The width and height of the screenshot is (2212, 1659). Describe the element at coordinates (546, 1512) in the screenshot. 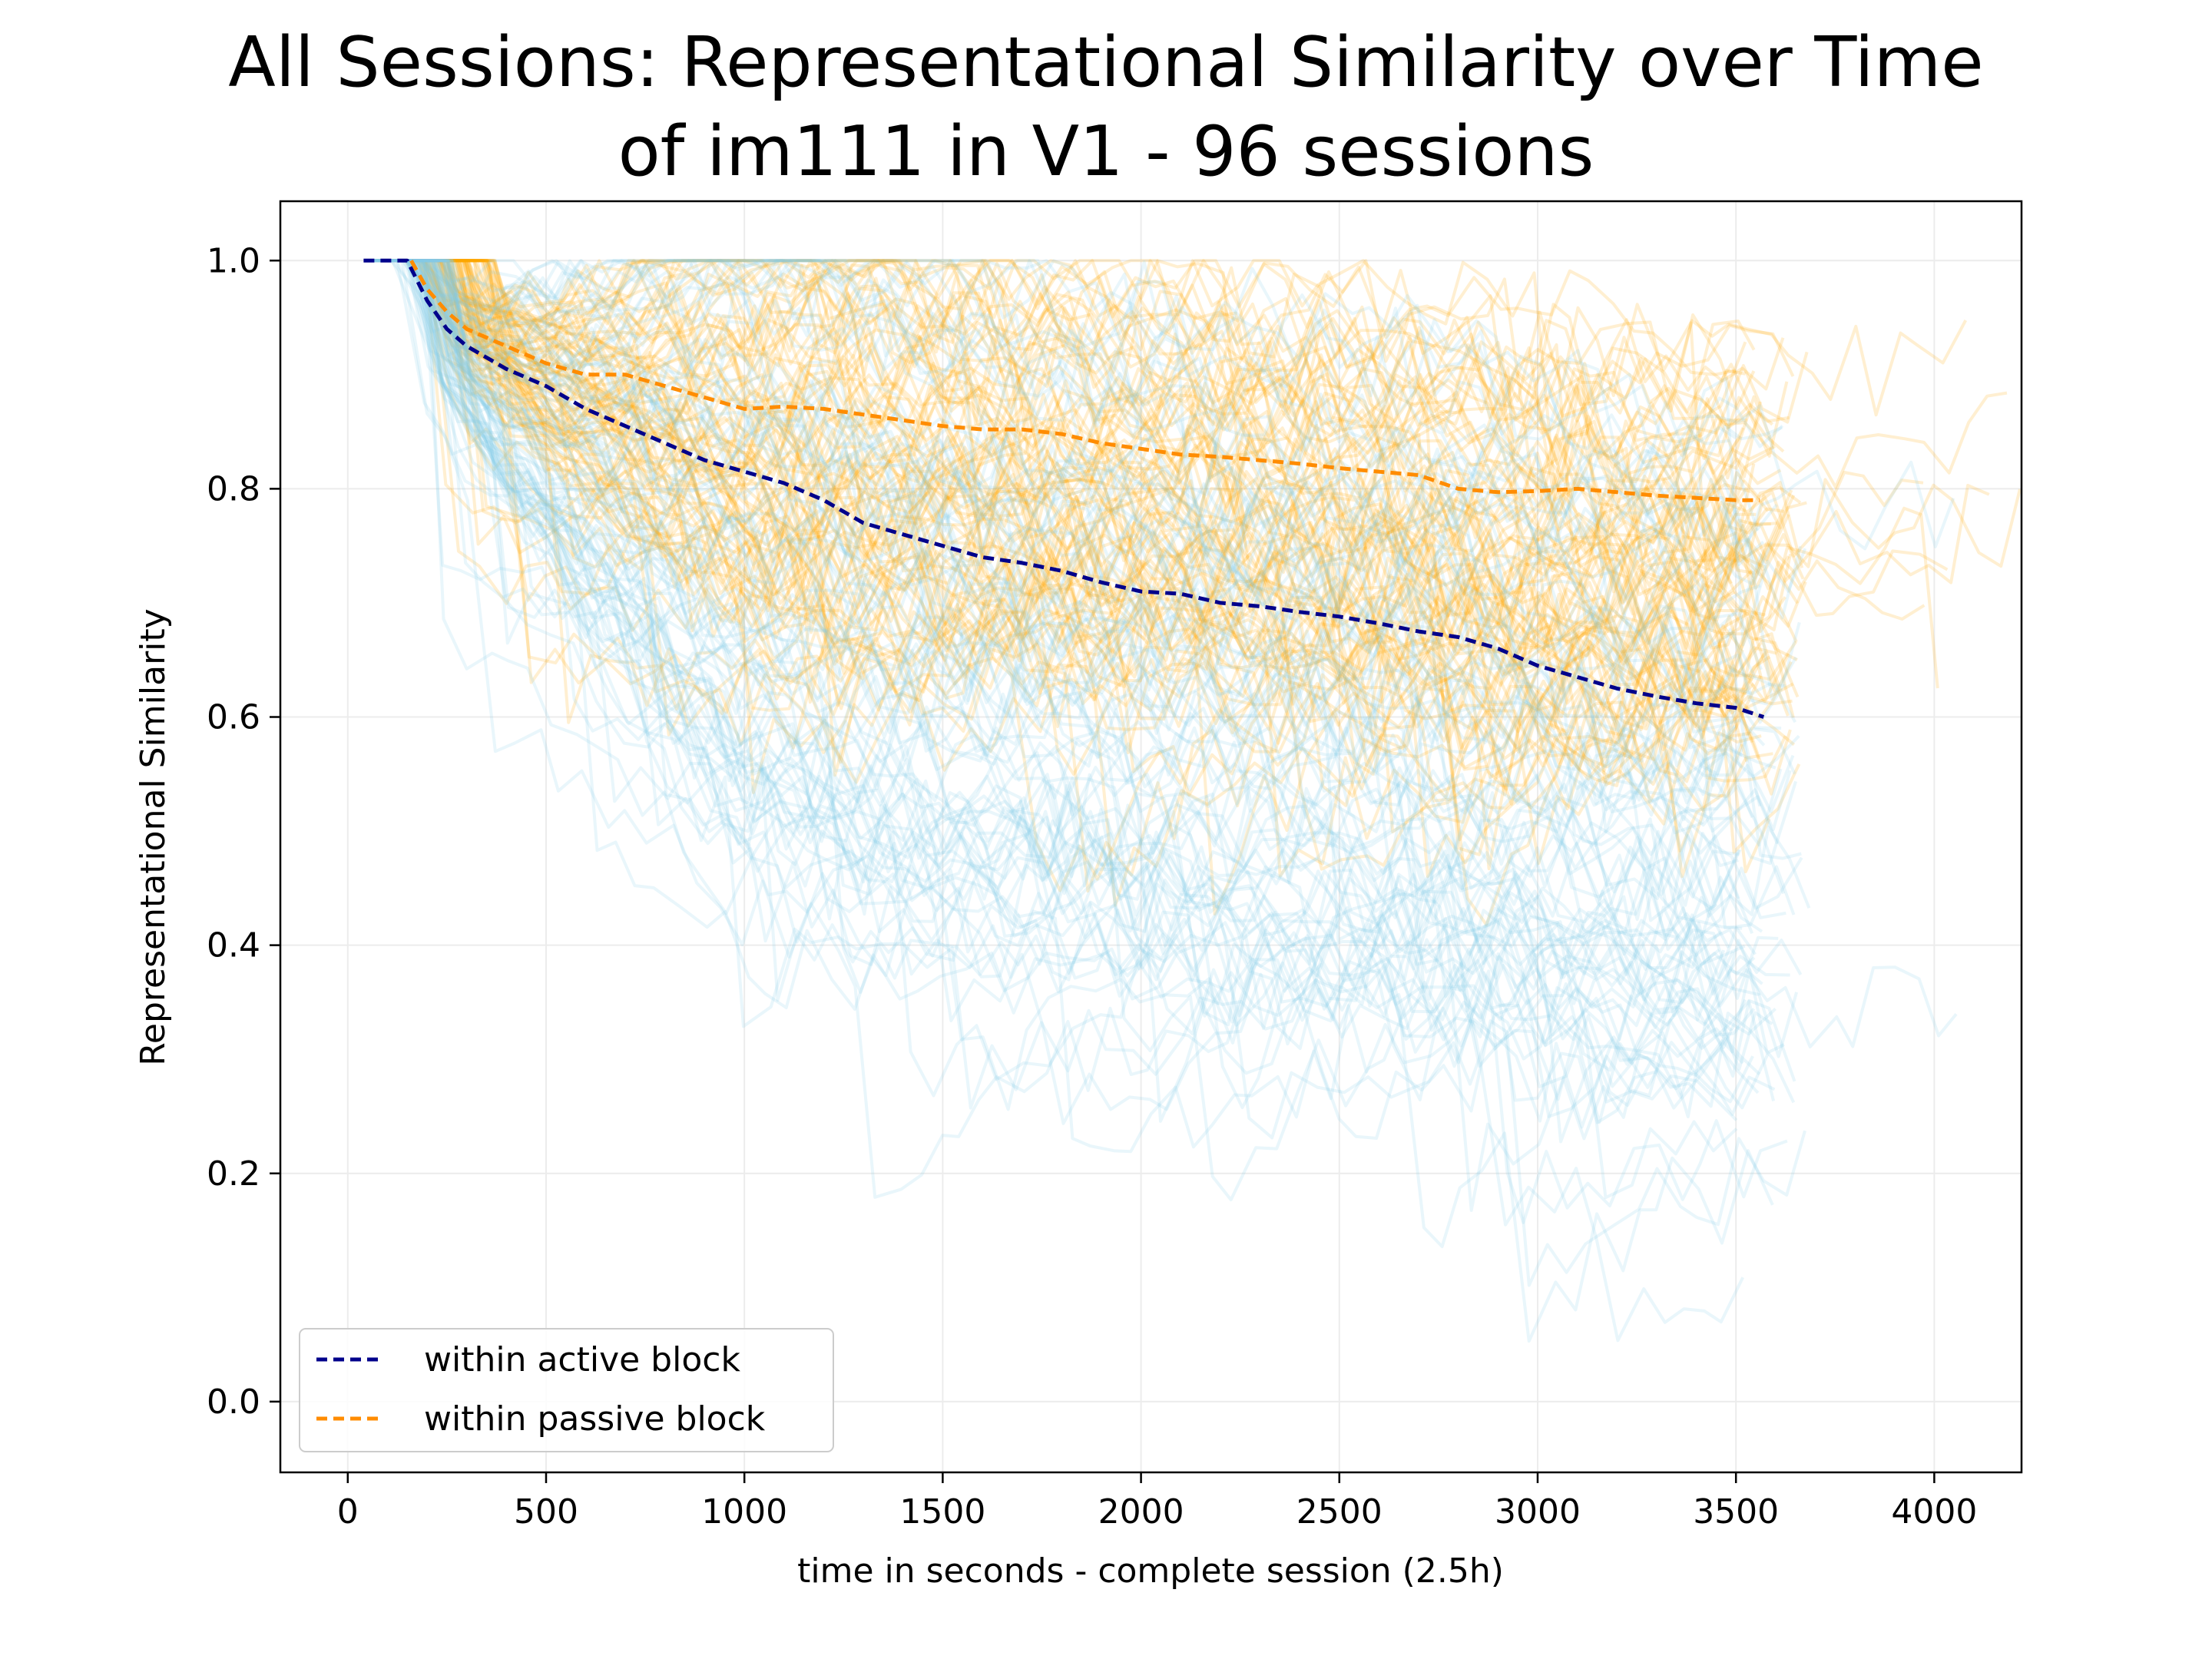

I see `x-tick-label: 500` at that location.